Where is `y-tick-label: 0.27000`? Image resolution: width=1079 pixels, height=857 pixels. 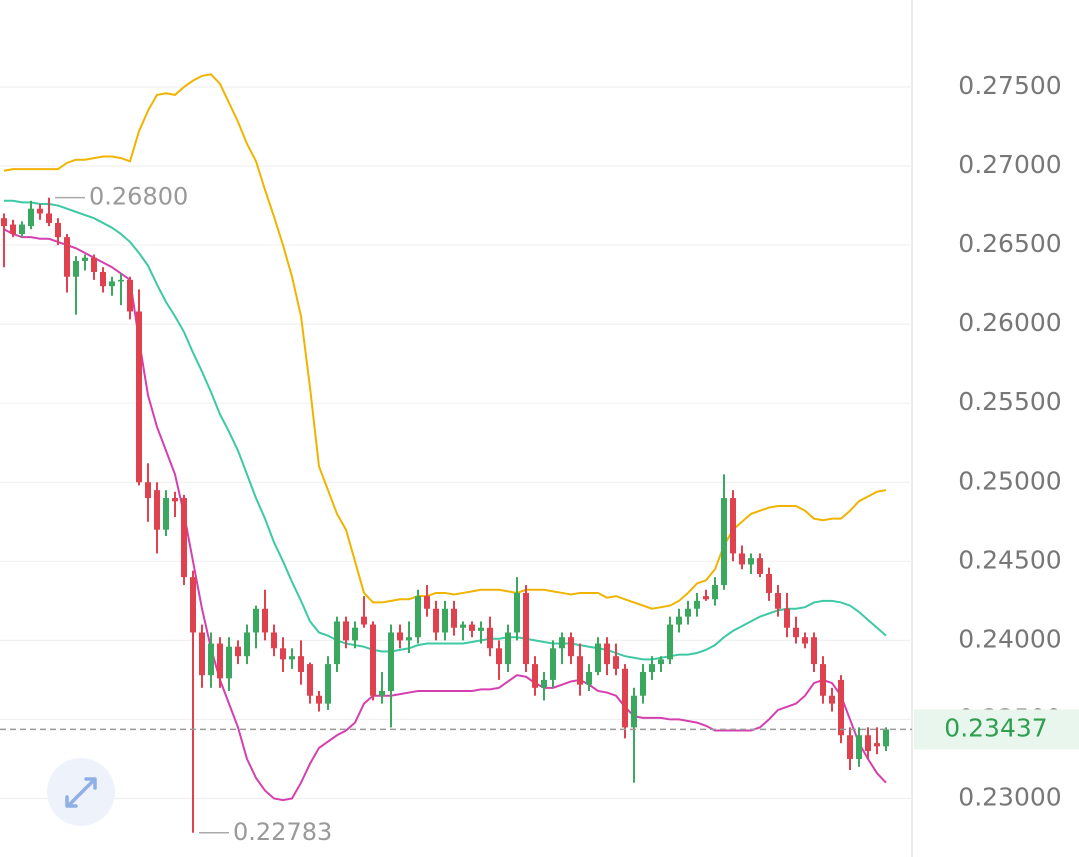 y-tick-label: 0.27000 is located at coordinates (1009, 164).